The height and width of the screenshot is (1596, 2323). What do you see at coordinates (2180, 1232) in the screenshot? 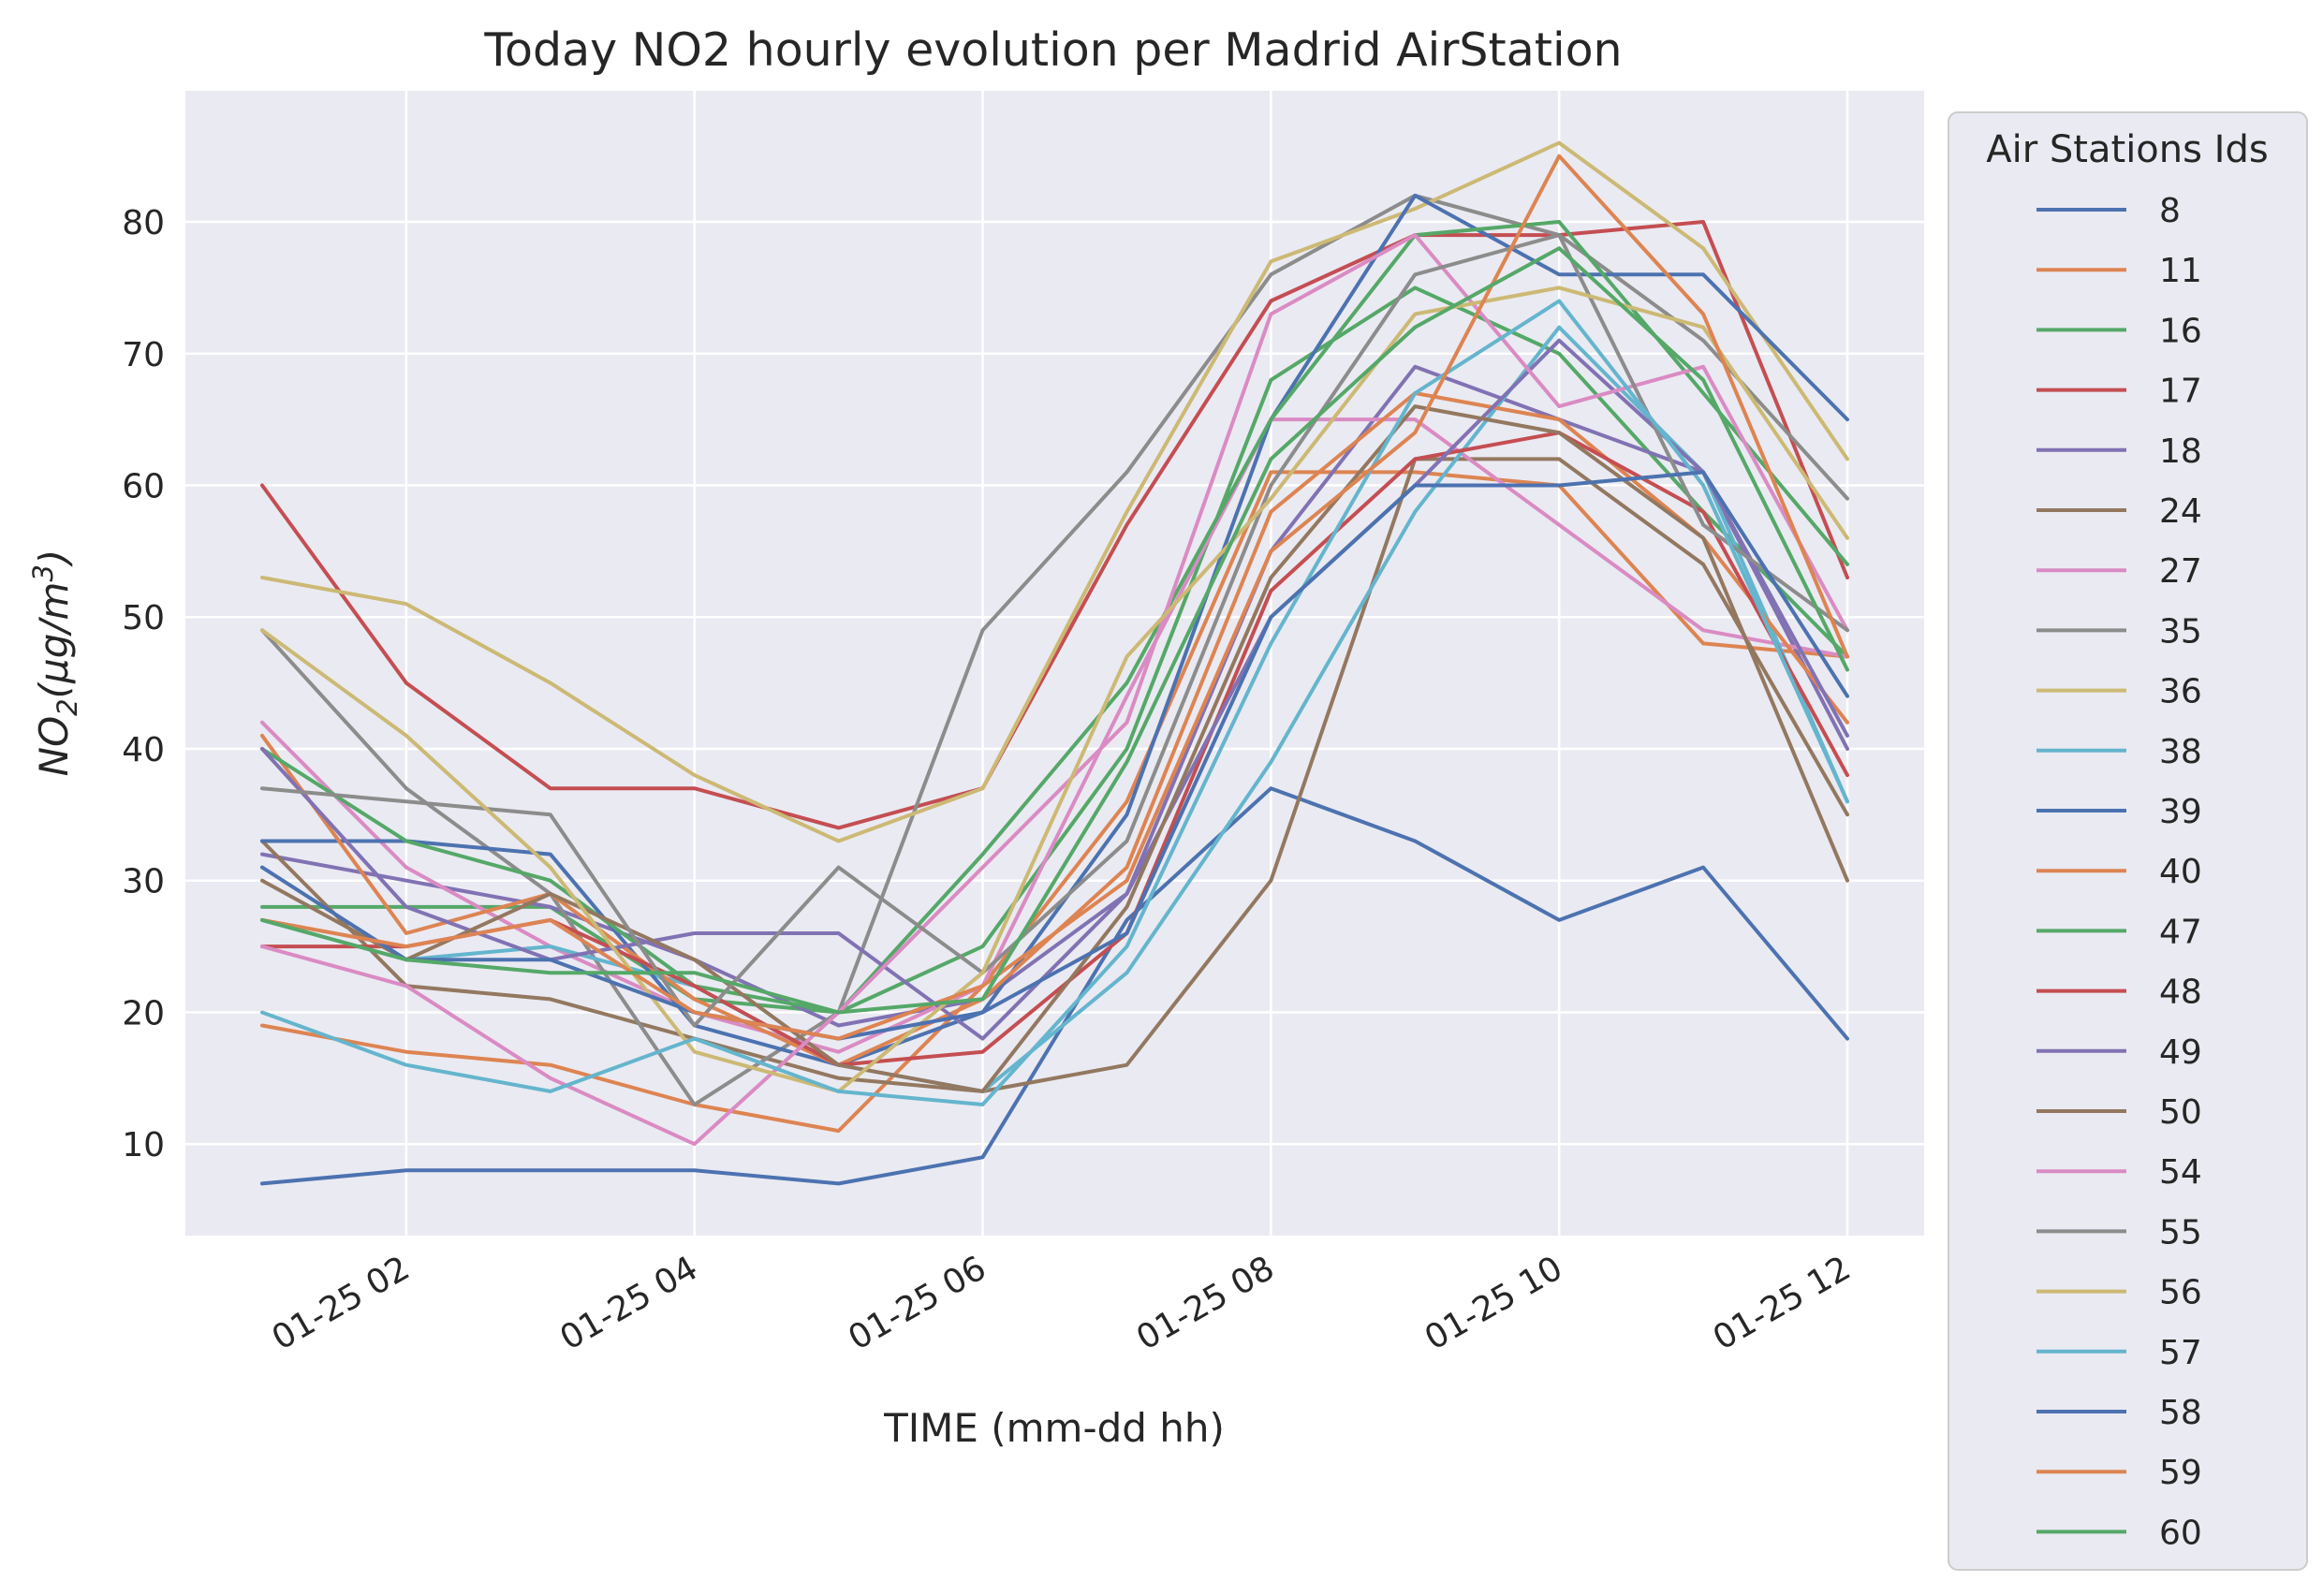
I see `legend-label: 55` at bounding box center [2180, 1232].